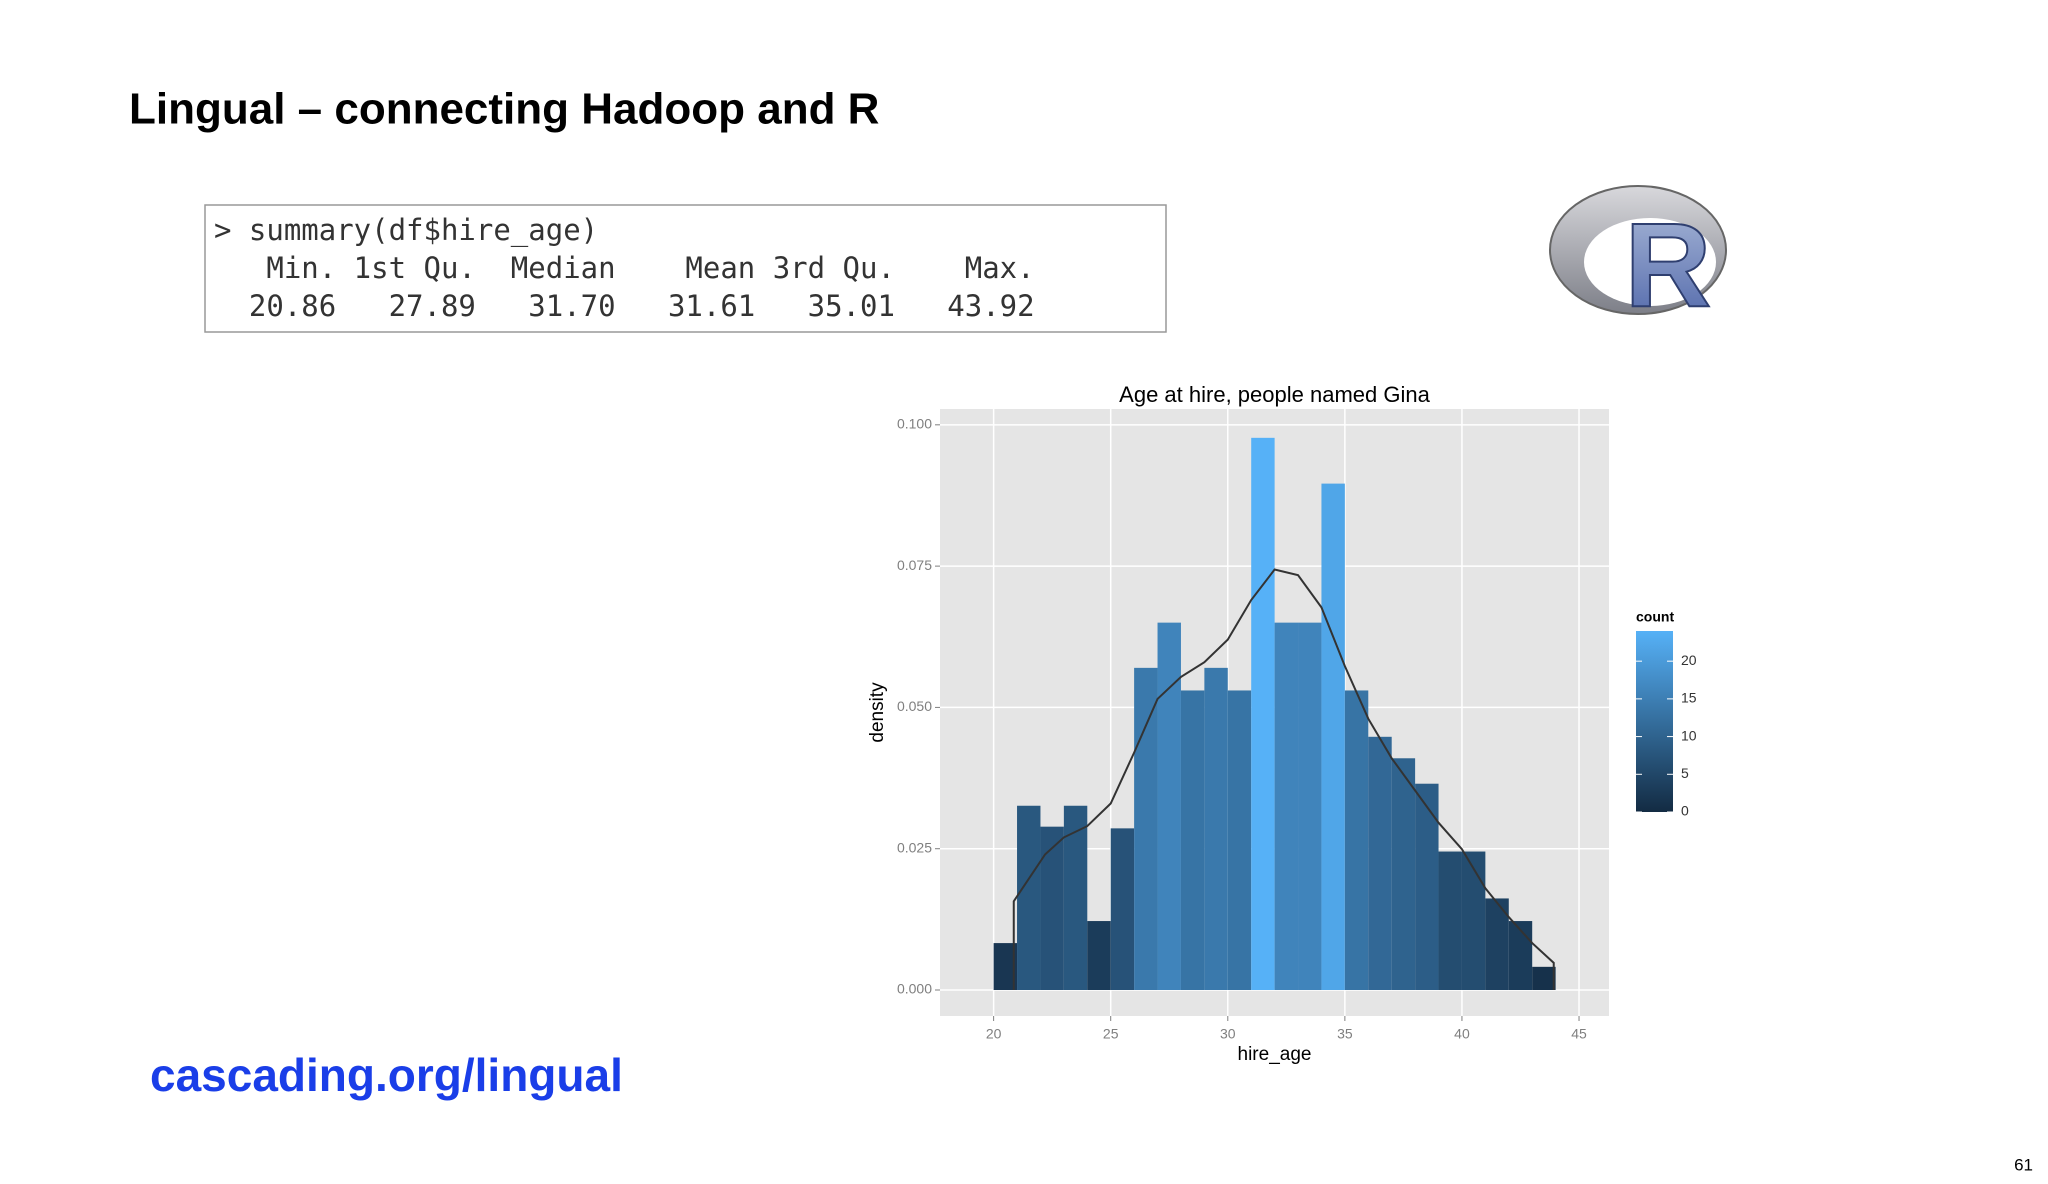 The image size is (2048, 1184). Describe the element at coordinates (1685, 811) in the screenshot. I see `color-tick-label: 0` at that location.